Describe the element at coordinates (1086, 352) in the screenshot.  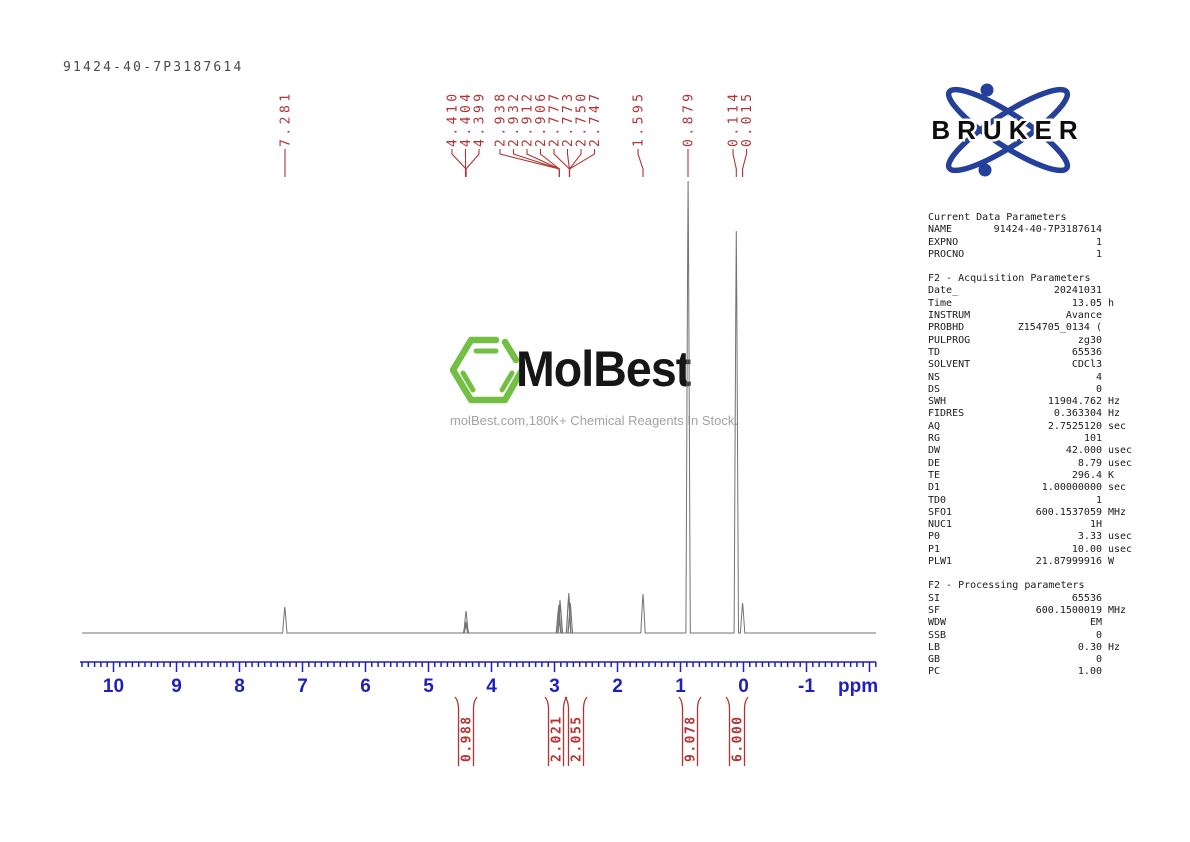
I see `param-value: 65536` at that location.